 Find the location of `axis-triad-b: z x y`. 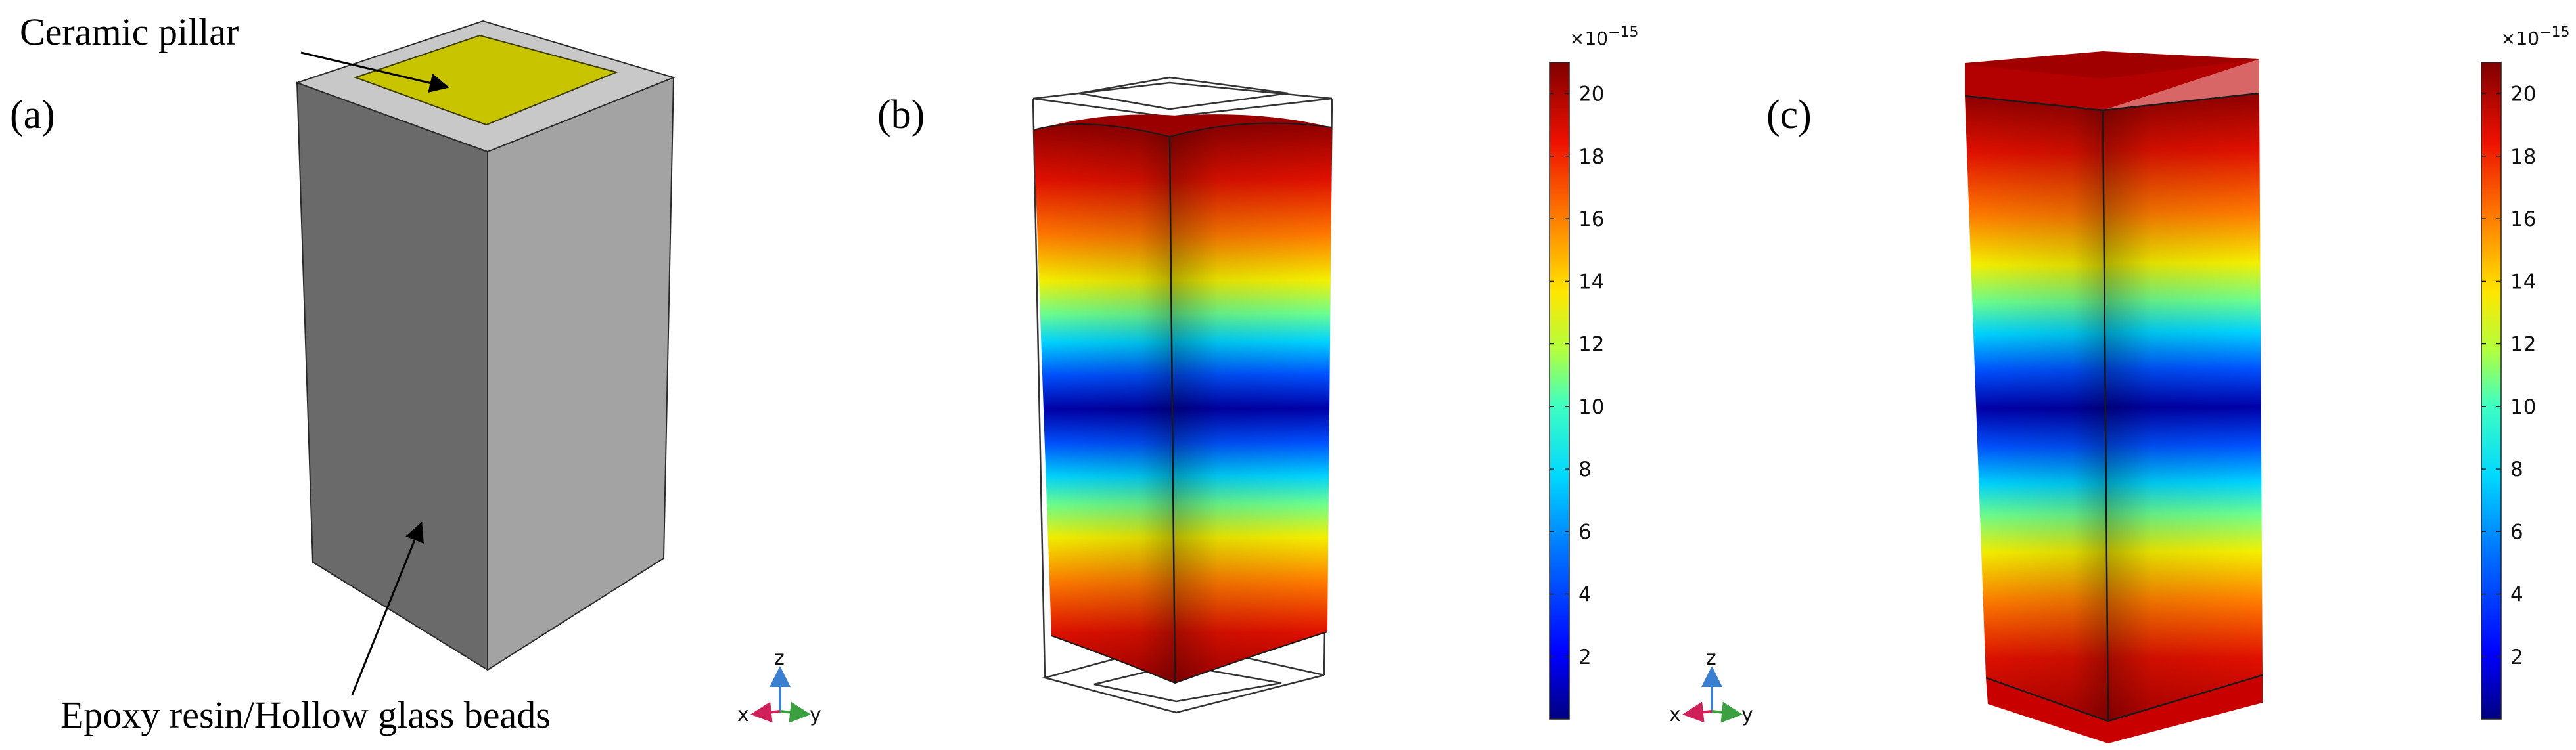

axis-triad-b: z x y is located at coordinates (1711, 686).